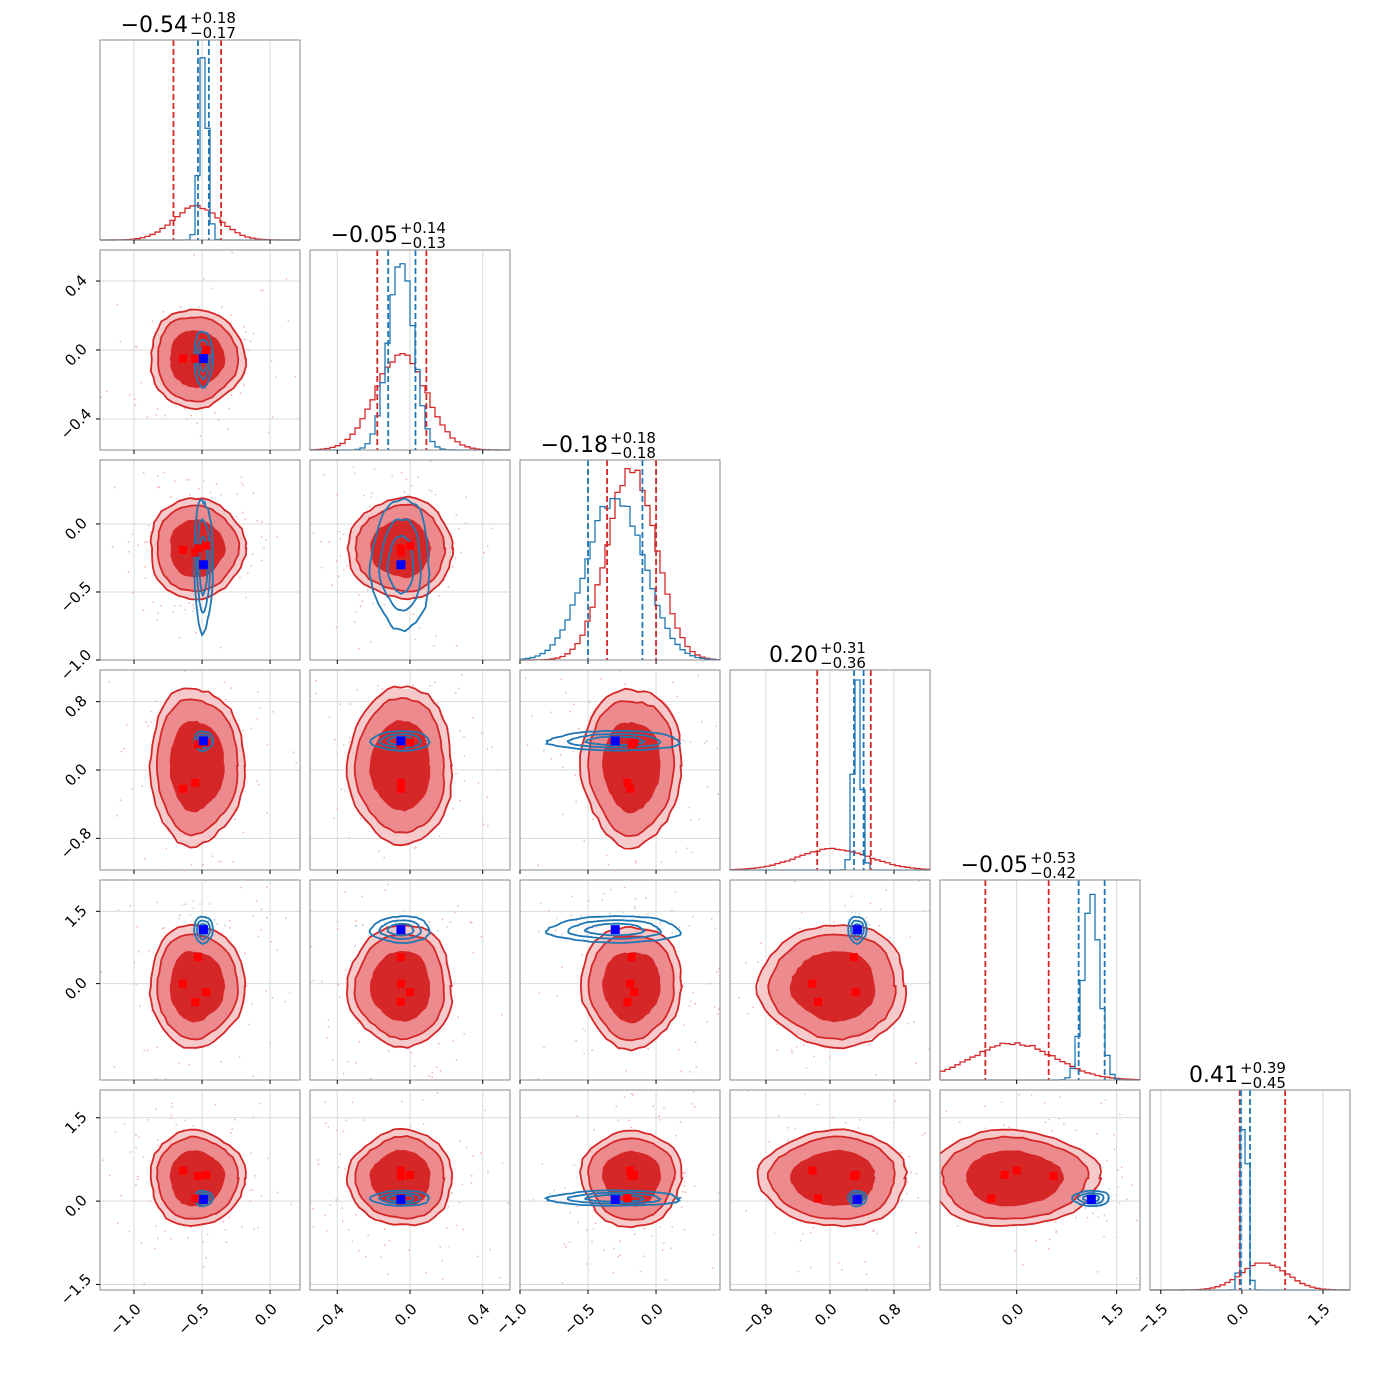 Image resolution: width=1390 pixels, height=1390 pixels. What do you see at coordinates (994, 865) in the screenshot?
I see `panel-title-value: −0.05` at bounding box center [994, 865].